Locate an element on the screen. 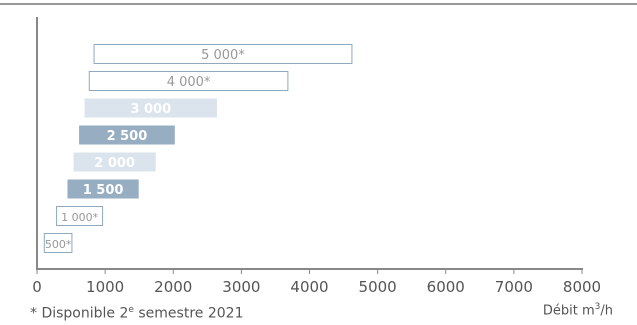  x-axis-label-sup: 3 is located at coordinates (597, 307).